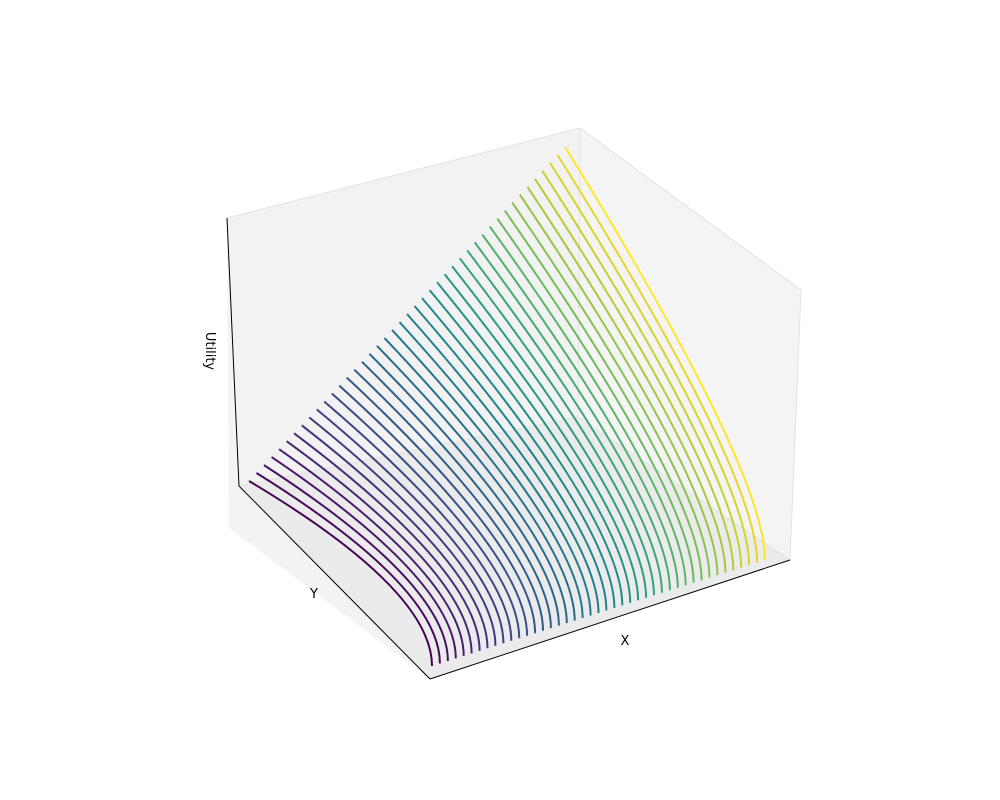 The image size is (1000, 800). I want to click on x-axis-label: X, so click(625, 641).